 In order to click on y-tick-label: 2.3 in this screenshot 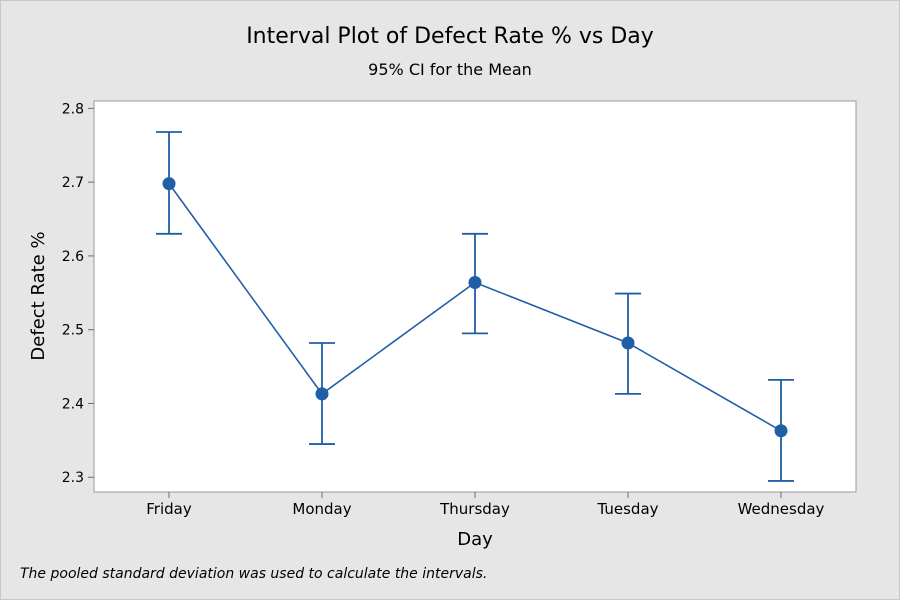, I will do `click(73, 478)`.